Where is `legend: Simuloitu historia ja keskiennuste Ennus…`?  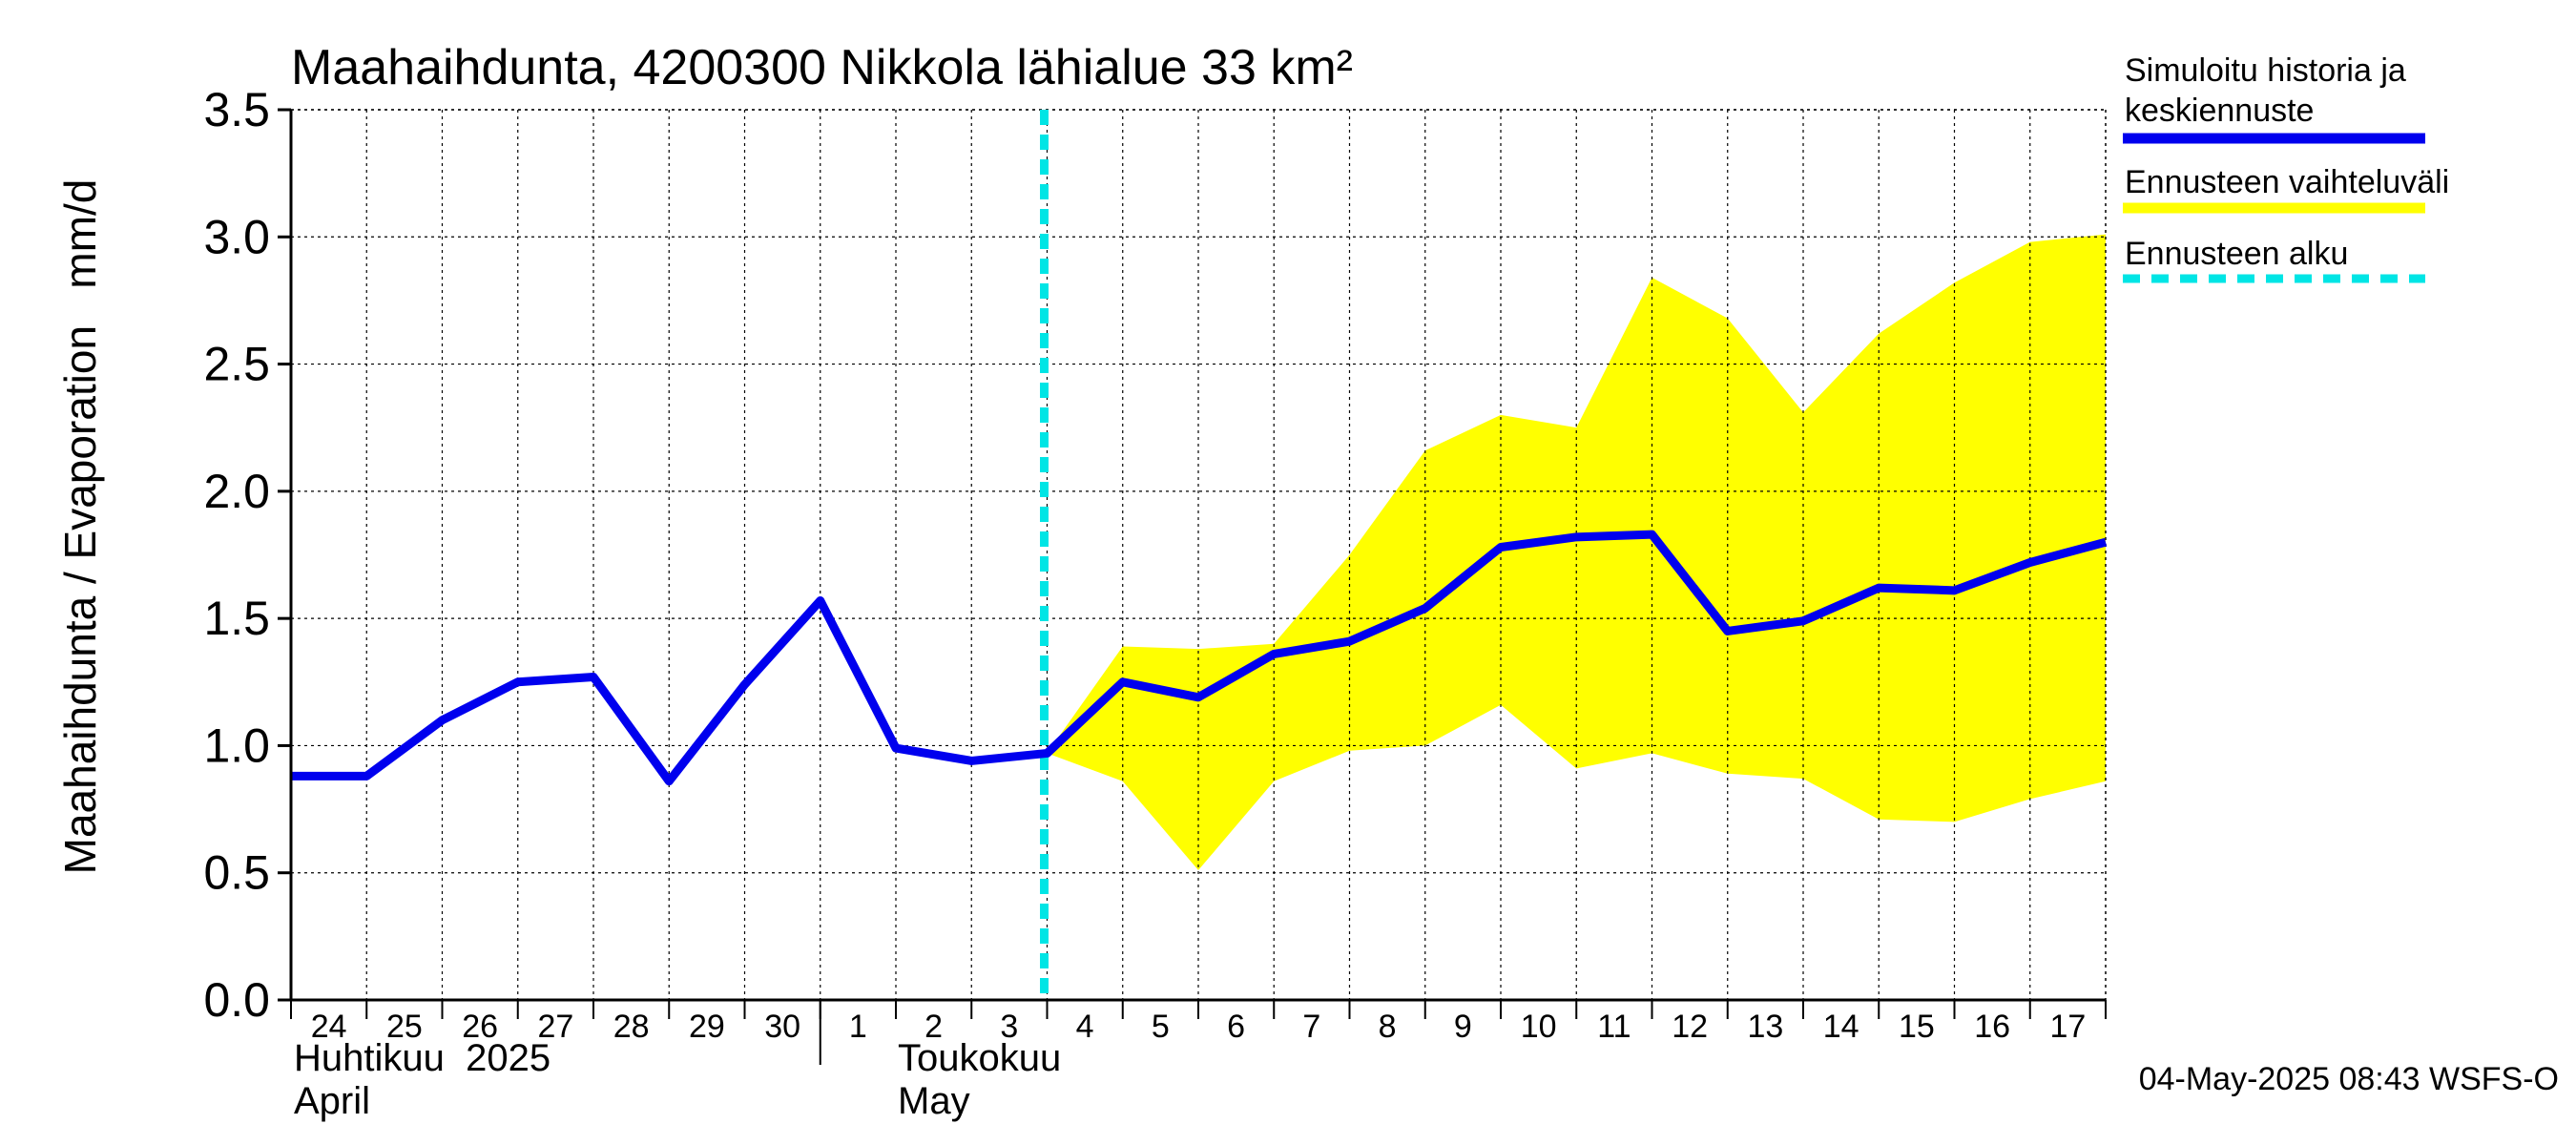
legend: Simuloitu historia ja keskiennuste Ennus… is located at coordinates (2286, 167).